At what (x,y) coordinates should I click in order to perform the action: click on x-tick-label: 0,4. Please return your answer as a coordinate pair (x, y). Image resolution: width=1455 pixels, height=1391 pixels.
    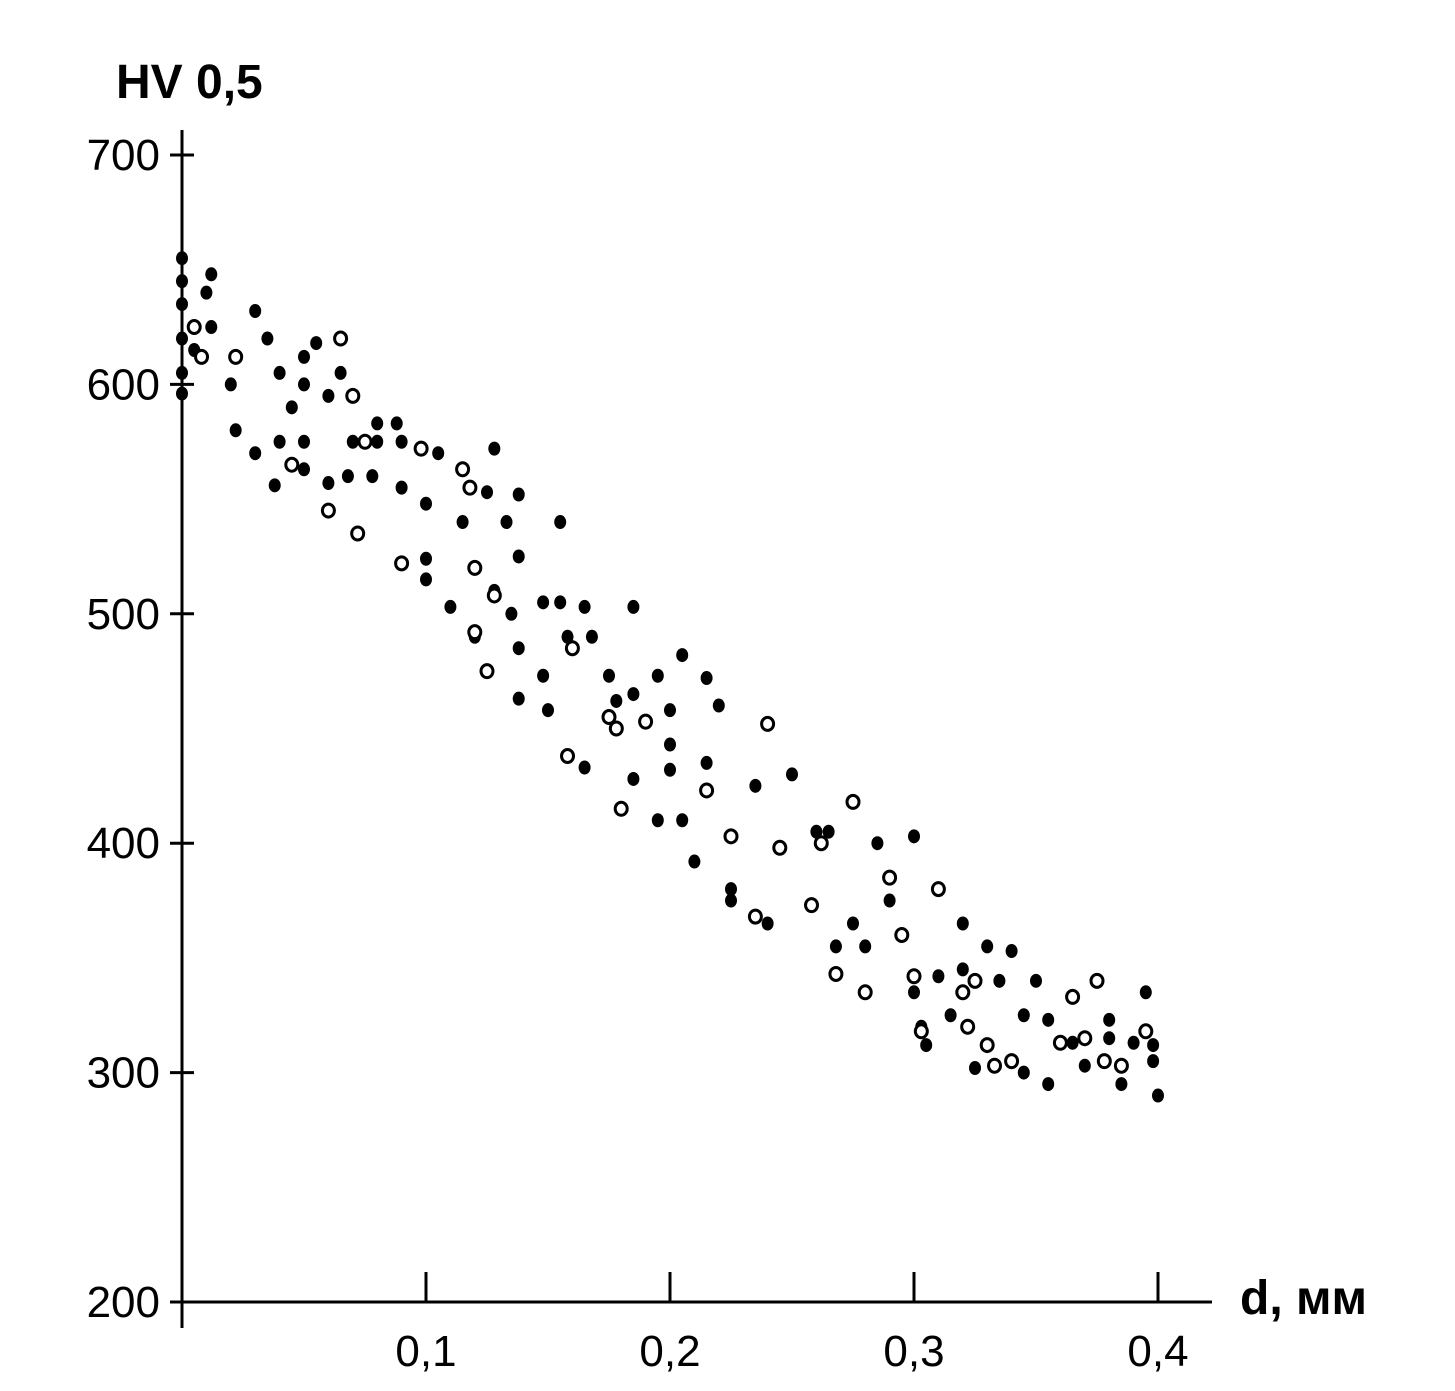
    Looking at the image, I should click on (1157, 1351).